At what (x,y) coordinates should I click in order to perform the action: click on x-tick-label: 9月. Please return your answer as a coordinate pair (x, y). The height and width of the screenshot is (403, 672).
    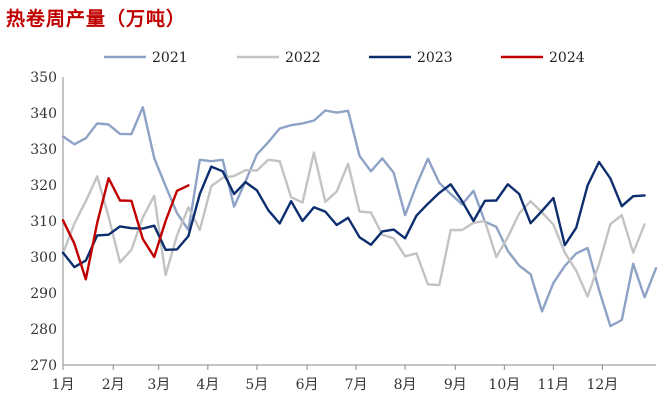
    Looking at the image, I should click on (455, 385).